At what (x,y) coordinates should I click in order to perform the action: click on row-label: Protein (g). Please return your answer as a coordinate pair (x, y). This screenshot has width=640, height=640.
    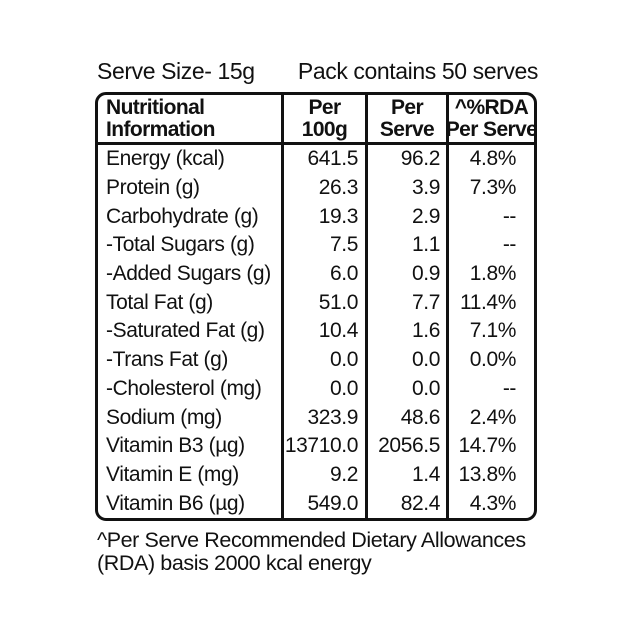
    Looking at the image, I should click on (153, 188).